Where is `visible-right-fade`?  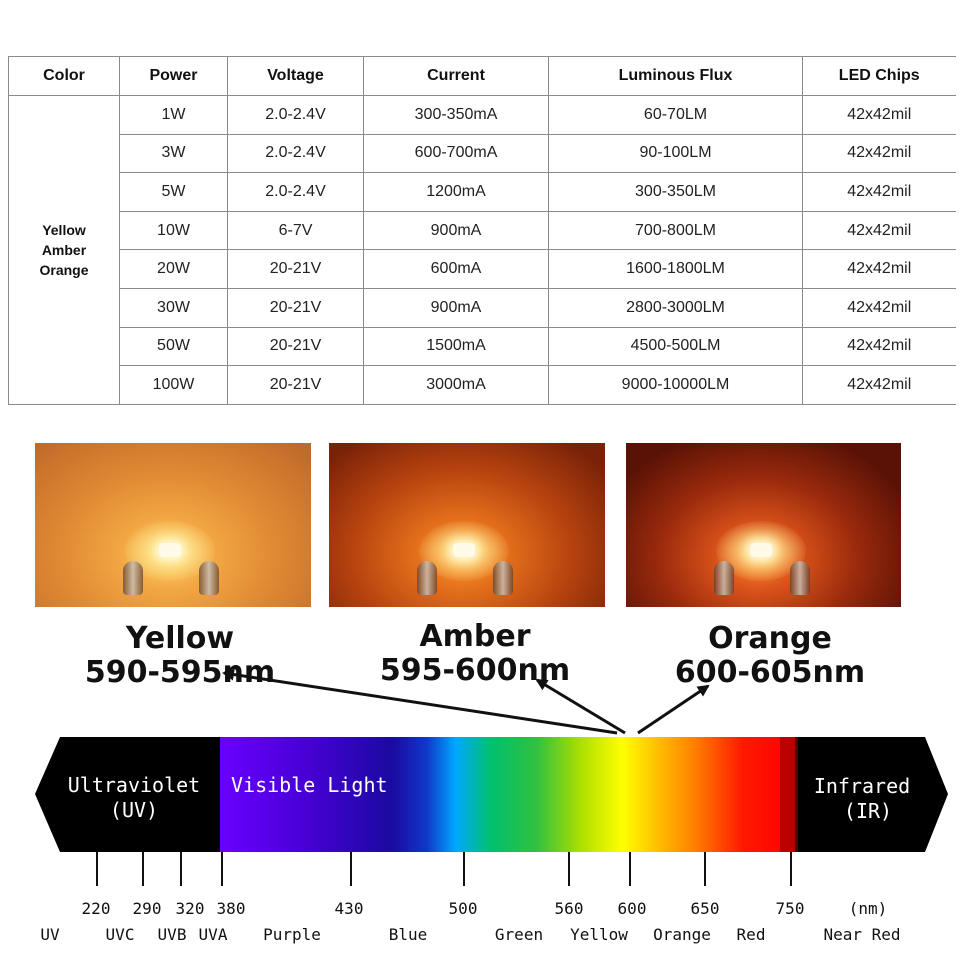
visible-right-fade is located at coordinates (789, 794).